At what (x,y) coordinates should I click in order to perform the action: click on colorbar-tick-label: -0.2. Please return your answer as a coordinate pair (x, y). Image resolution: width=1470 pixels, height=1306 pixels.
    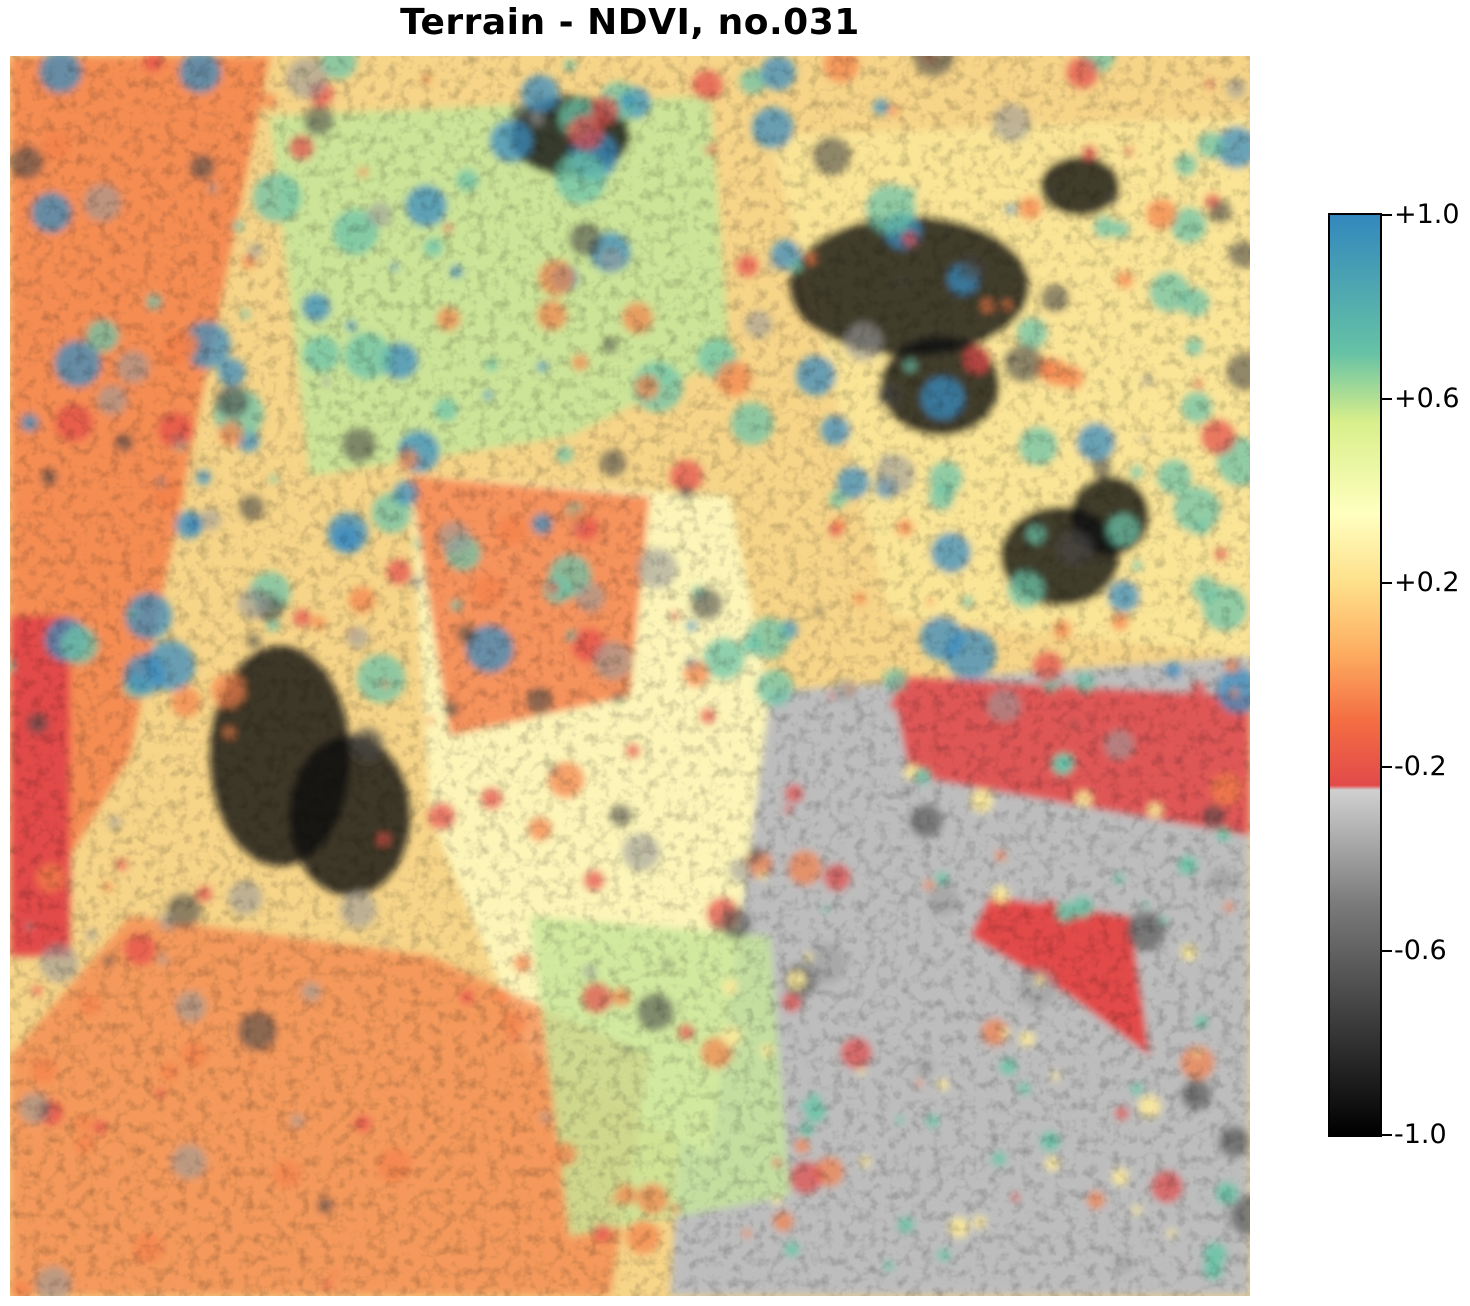
    Looking at the image, I should click on (1420, 766).